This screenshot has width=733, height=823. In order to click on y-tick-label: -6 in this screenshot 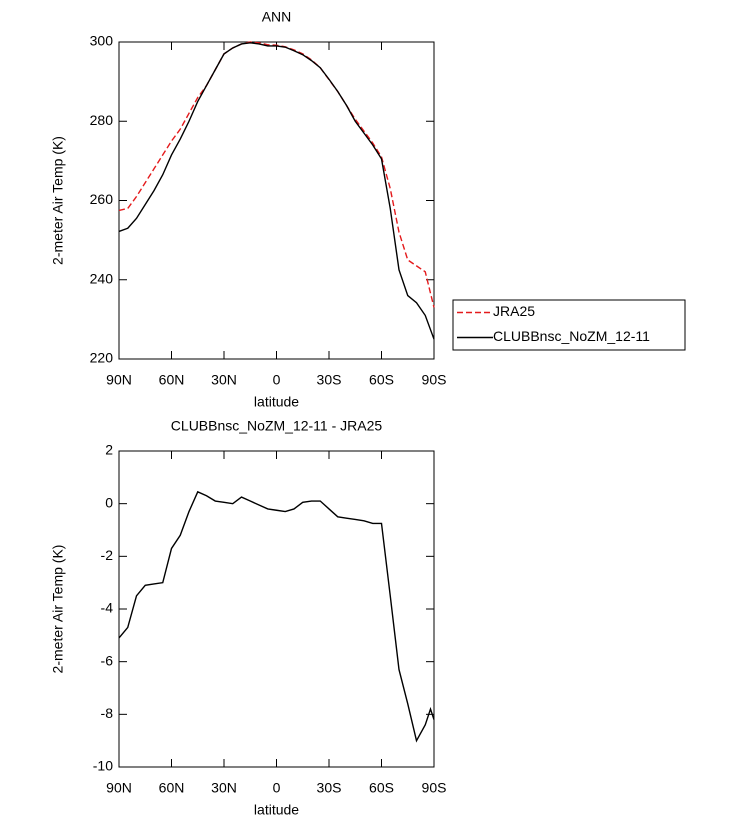, I will do `click(107, 660)`.